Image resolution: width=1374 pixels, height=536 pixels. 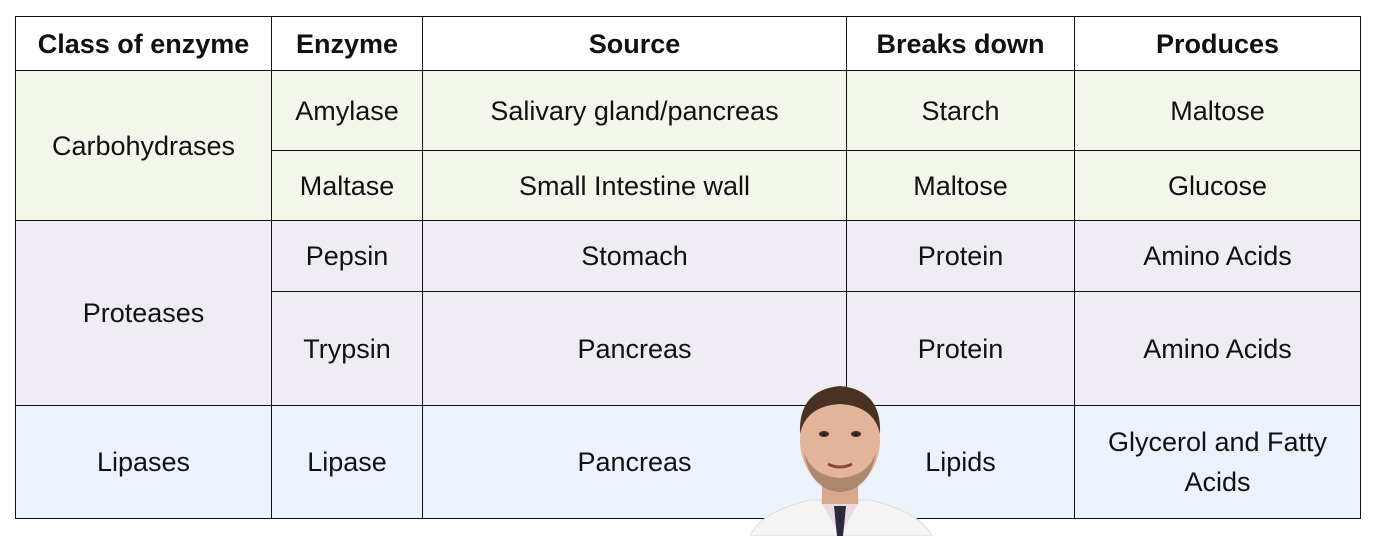 What do you see at coordinates (347, 348) in the screenshot?
I see `cell: Trypsin` at bounding box center [347, 348].